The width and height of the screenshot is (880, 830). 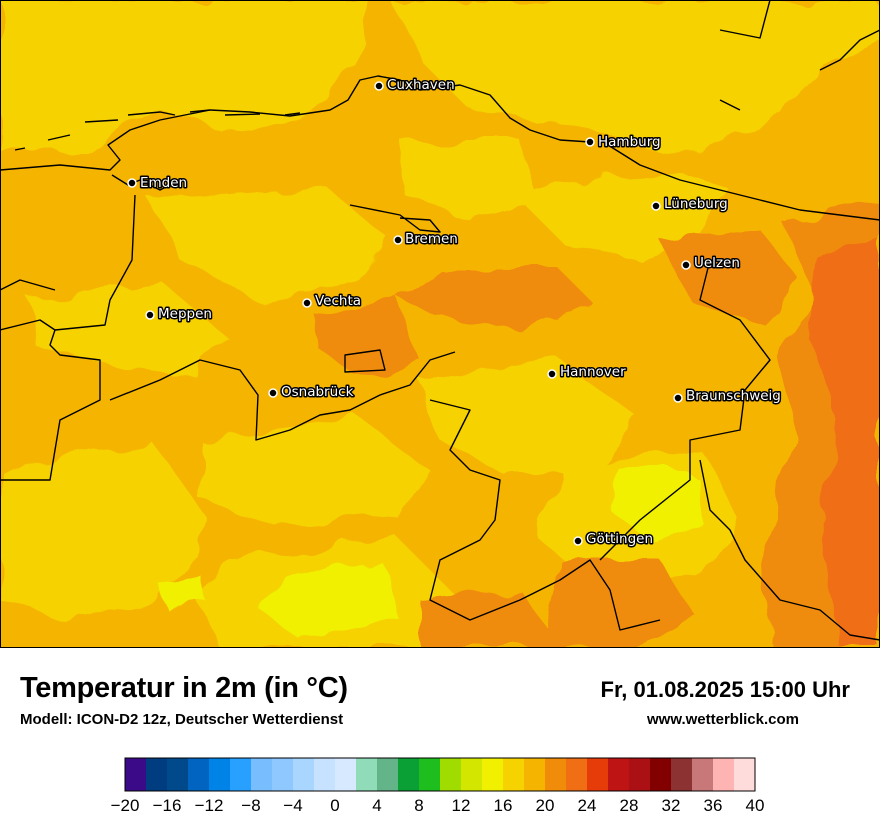 What do you see at coordinates (376, 805) in the screenshot?
I see `legend-tick-label: 4` at bounding box center [376, 805].